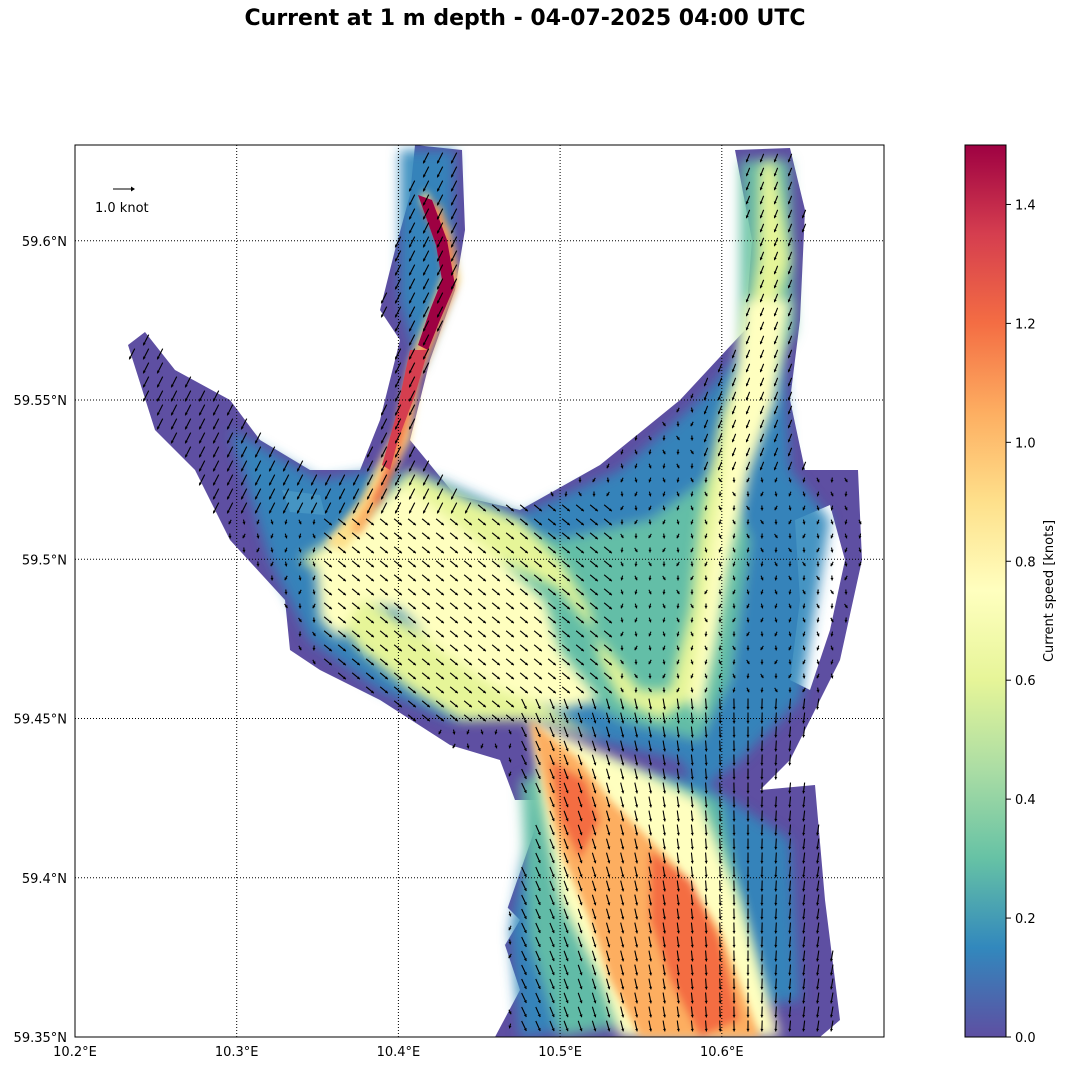  What do you see at coordinates (1025, 324) in the screenshot?
I see `colorbar-tick-label: 1.2` at bounding box center [1025, 324].